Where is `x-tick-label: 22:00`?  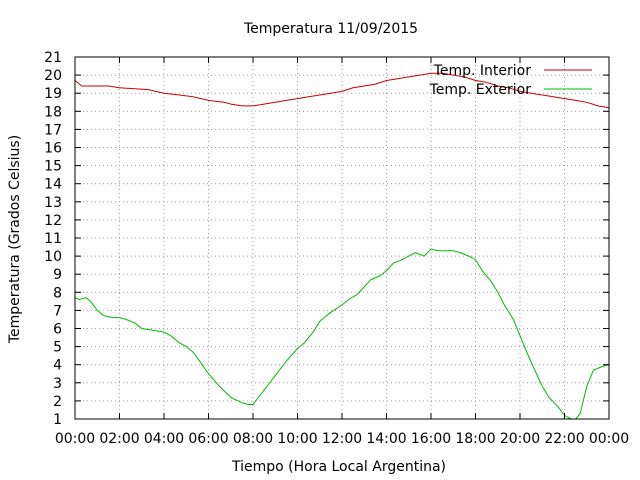
x-tick-label: 22:00 is located at coordinates (564, 439).